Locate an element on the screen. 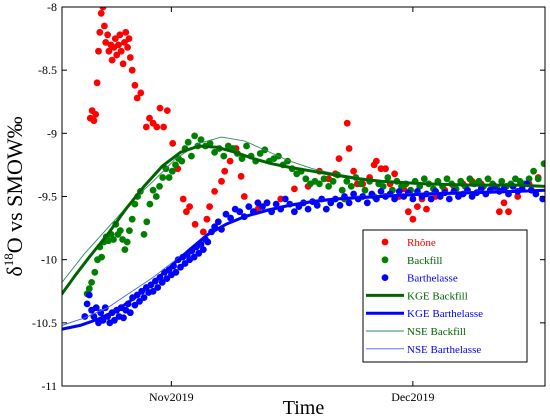 The width and height of the screenshot is (550, 419). x-axis-title: Time is located at coordinates (304, 408).